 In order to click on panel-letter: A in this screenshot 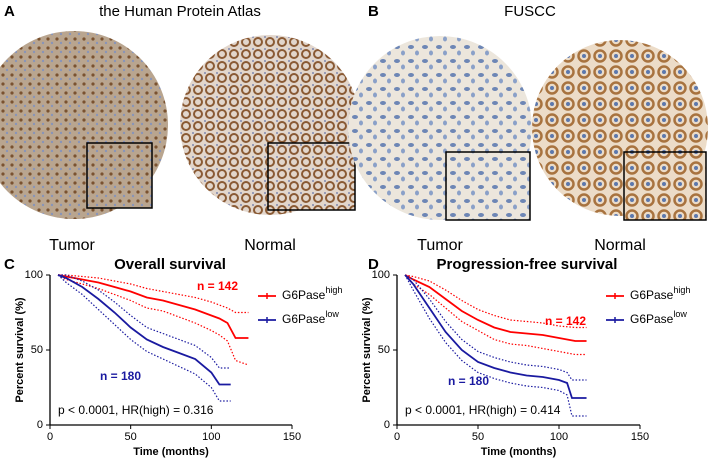, I will do `click(9, 11)`.